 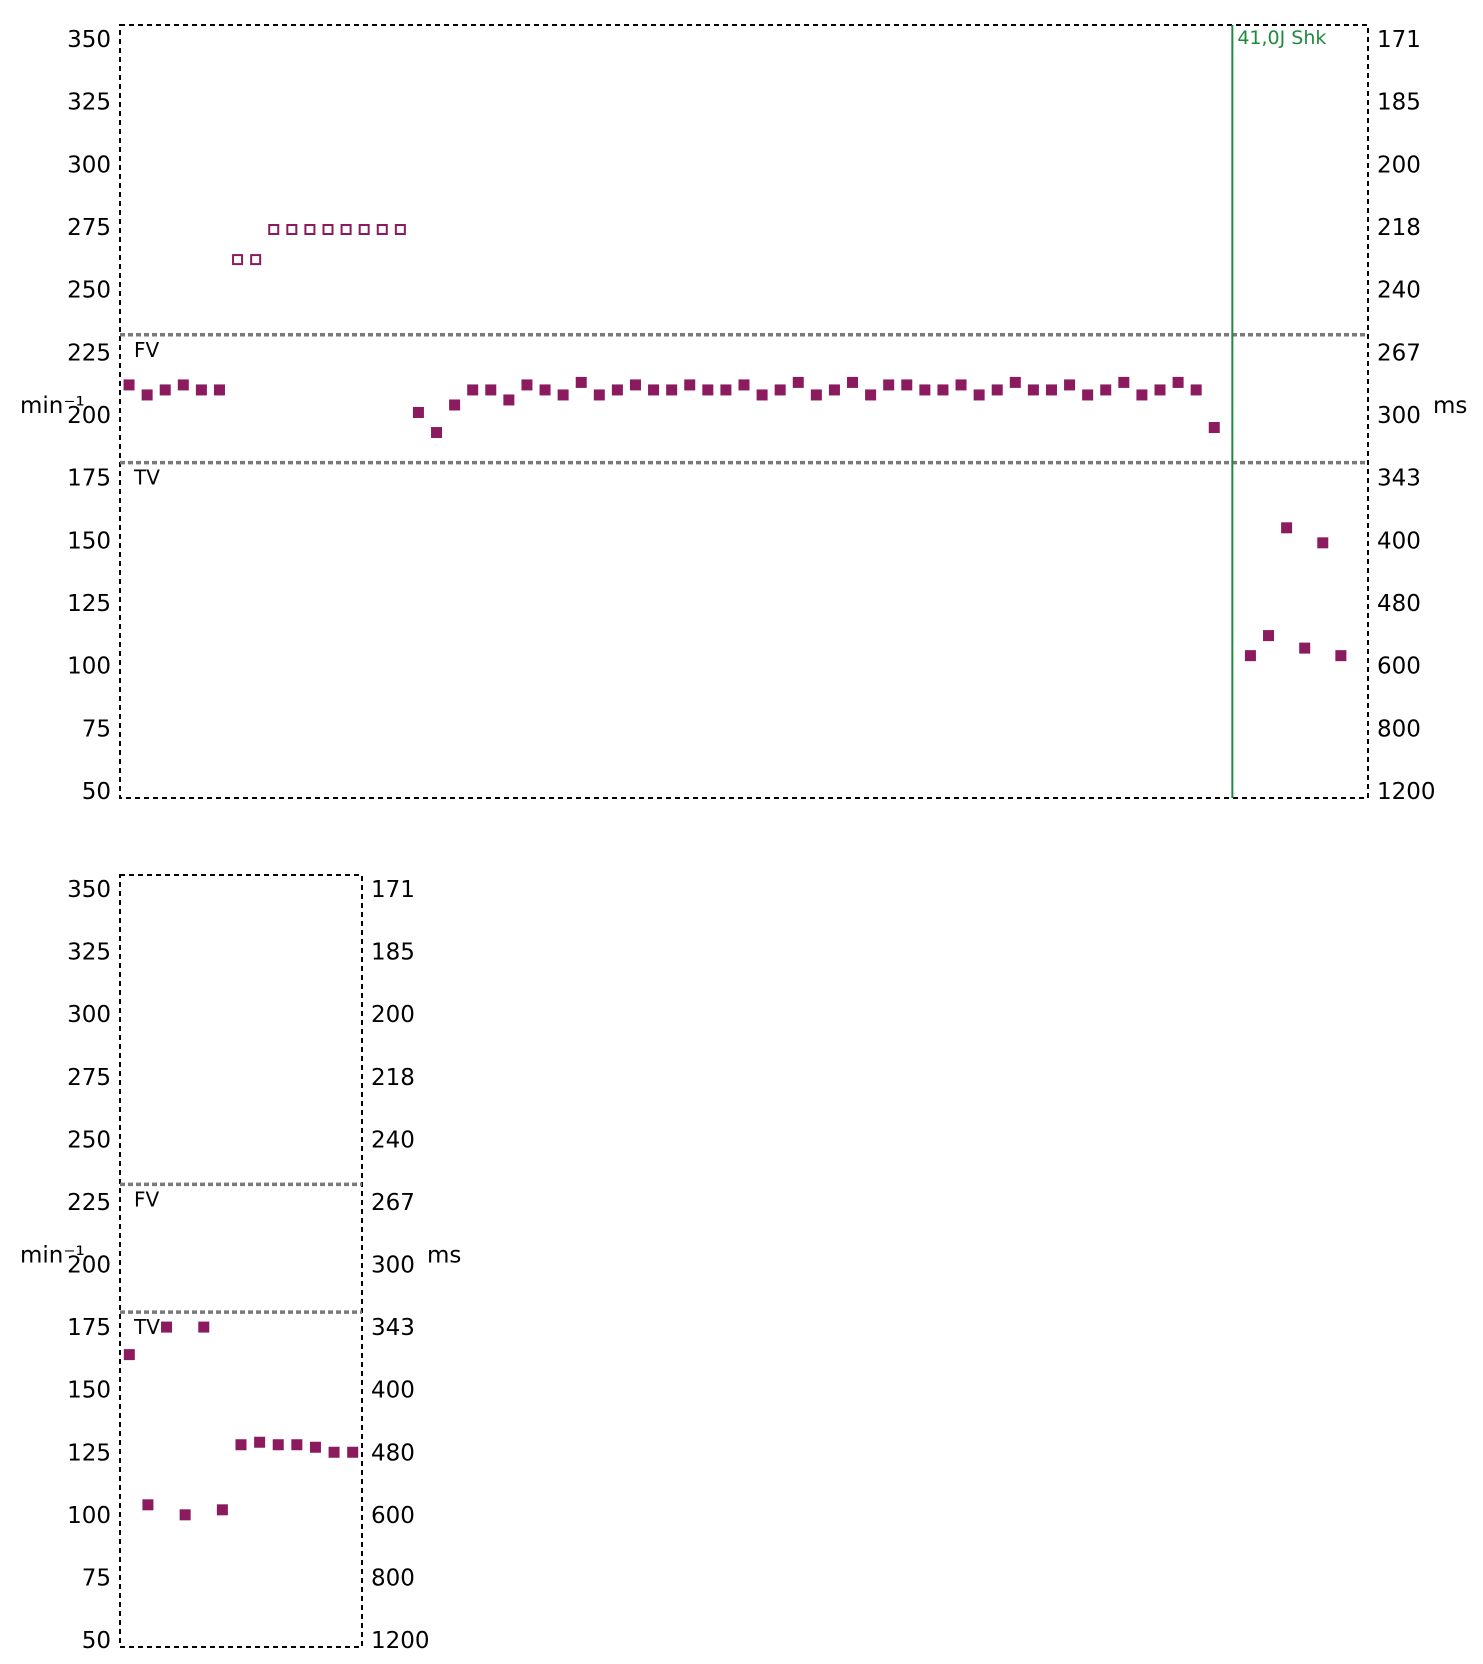 What do you see at coordinates (1281, 38) in the screenshot?
I see `shock-event-label: 41,0J Shk` at bounding box center [1281, 38].